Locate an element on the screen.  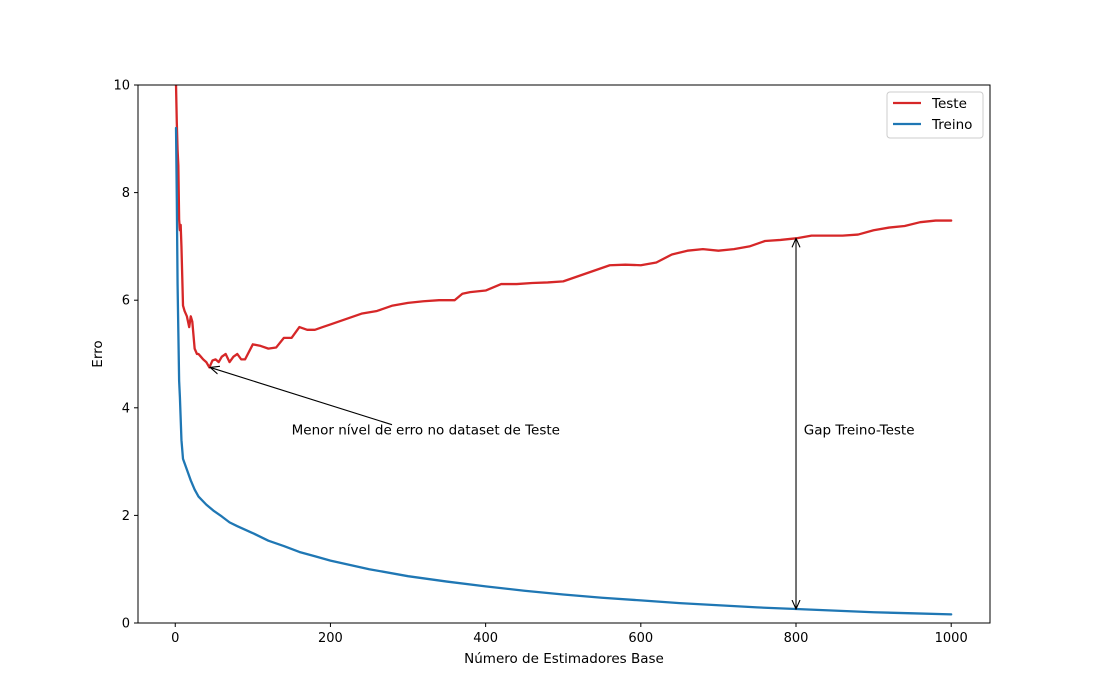
y-tick-label: 0 is located at coordinates (126, 624).